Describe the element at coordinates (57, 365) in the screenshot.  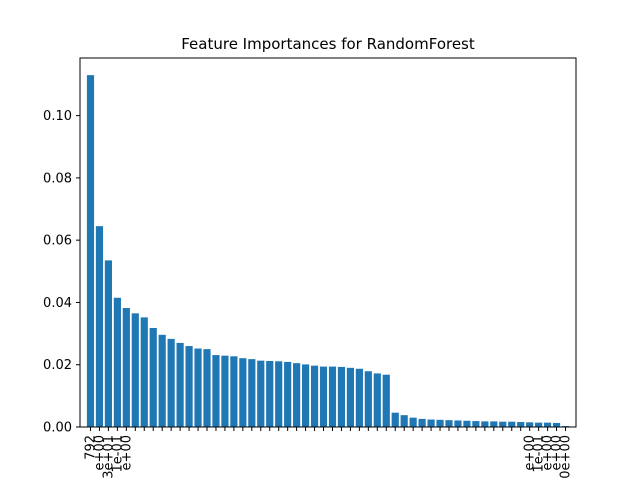
I see `y-tick-label: 0.02` at that location.